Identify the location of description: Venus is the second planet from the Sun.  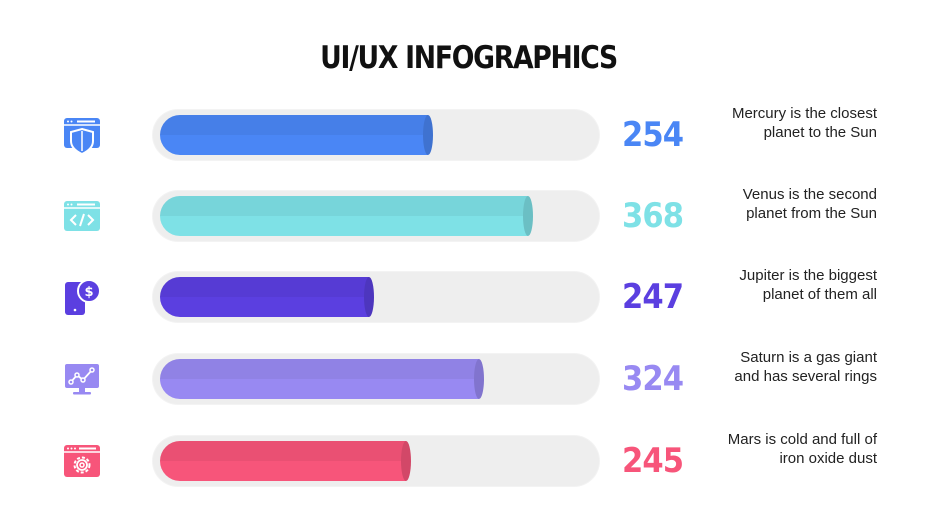
(809, 204).